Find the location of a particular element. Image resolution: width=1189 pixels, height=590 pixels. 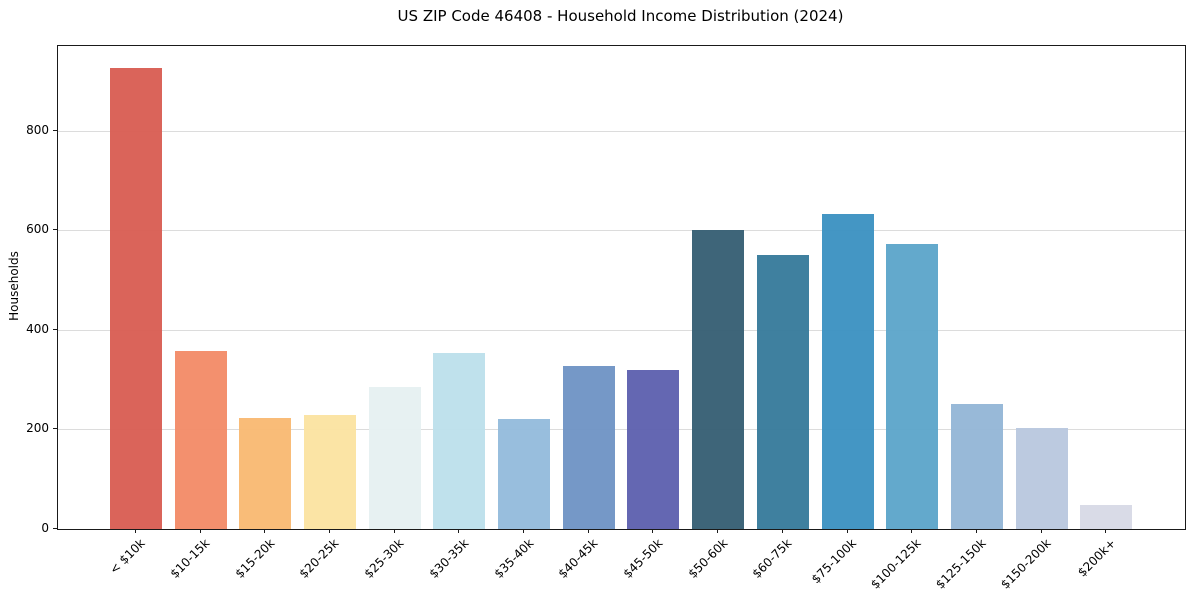

bar-20-25k is located at coordinates (329, 472).